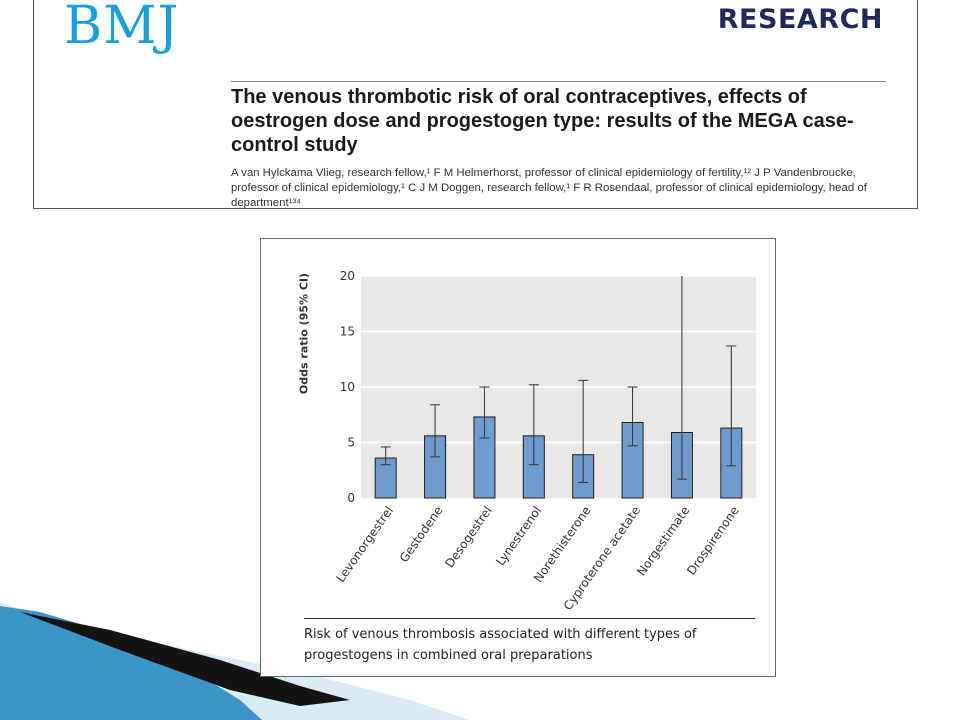 Image resolution: width=960 pixels, height=720 pixels. I want to click on journal-logo: BMJ, so click(122, 28).